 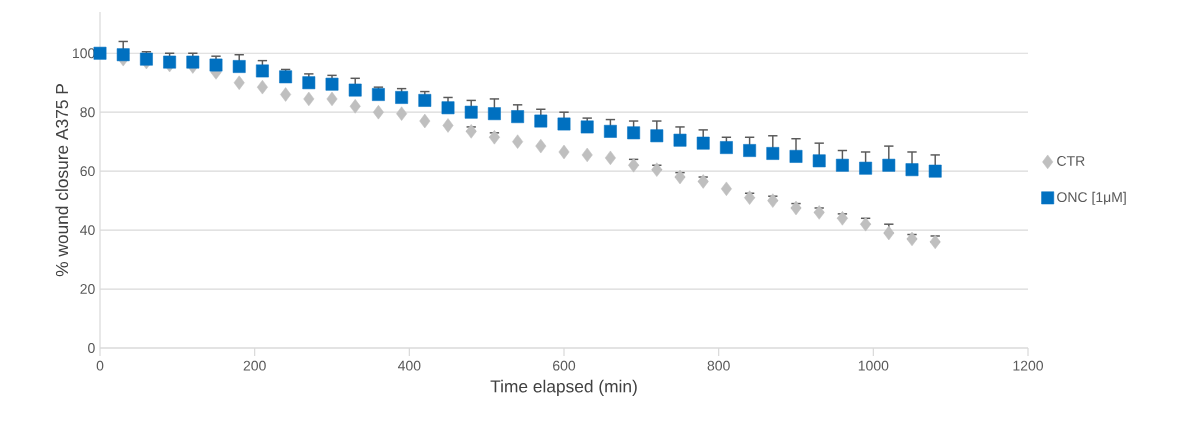 I want to click on x-tick-label: 200, so click(x=254, y=365).